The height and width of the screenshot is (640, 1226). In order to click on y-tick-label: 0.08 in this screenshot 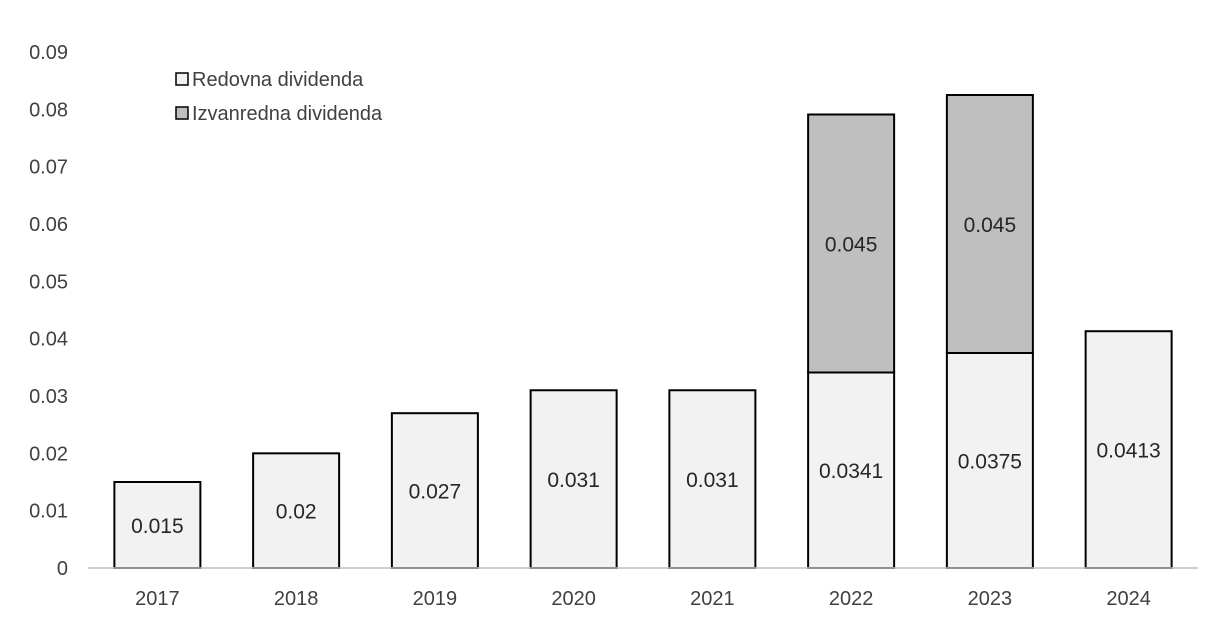, I will do `click(48, 110)`.